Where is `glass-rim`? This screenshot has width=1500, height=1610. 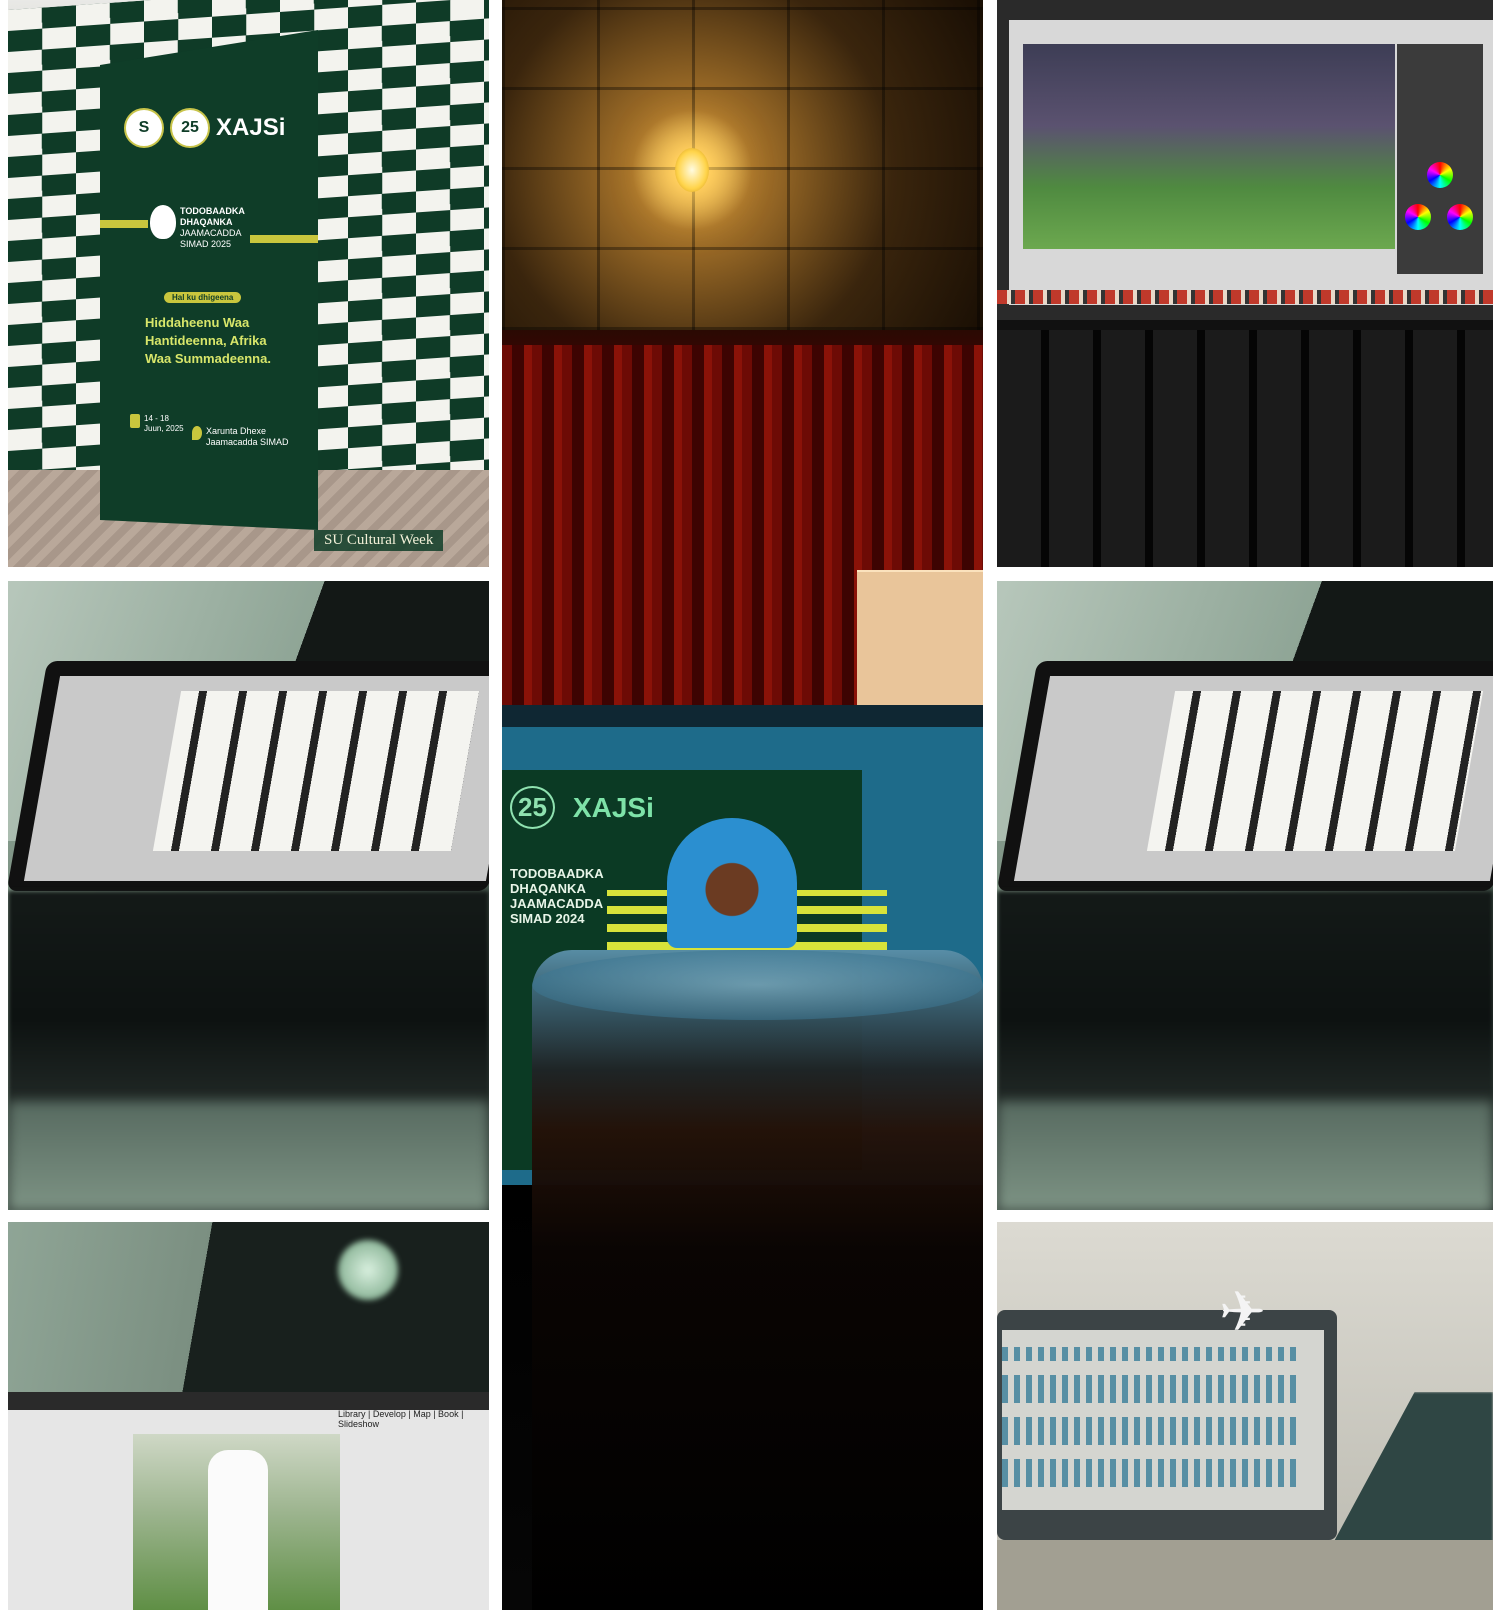
glass-rim is located at coordinates (757, 985).